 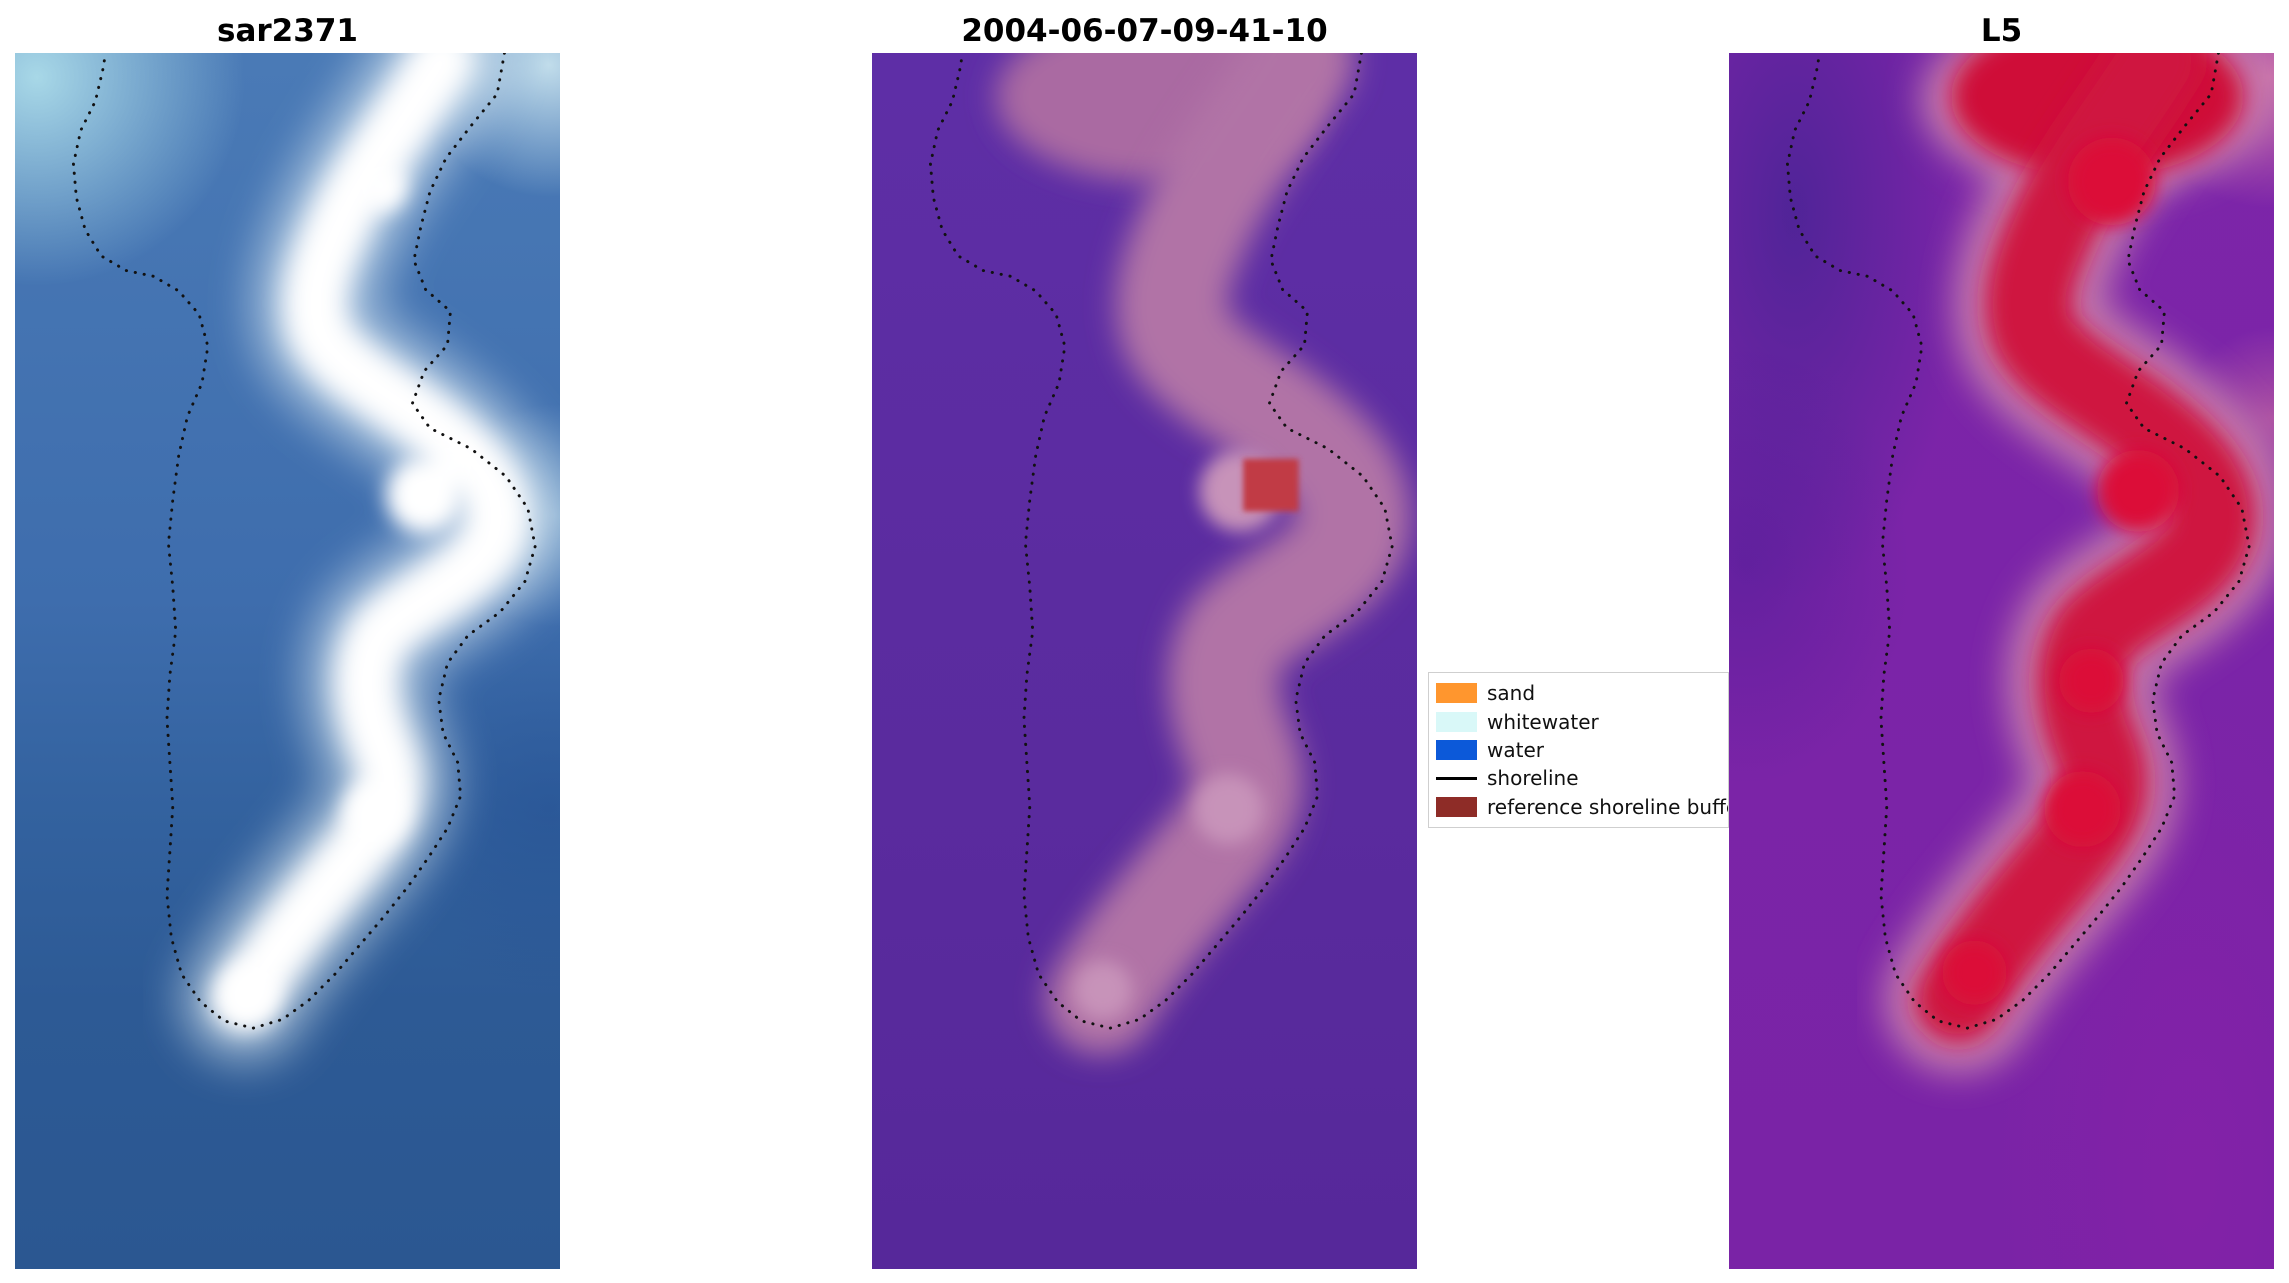 What do you see at coordinates (1511, 693) in the screenshot?
I see `legend-label-sand: sand` at bounding box center [1511, 693].